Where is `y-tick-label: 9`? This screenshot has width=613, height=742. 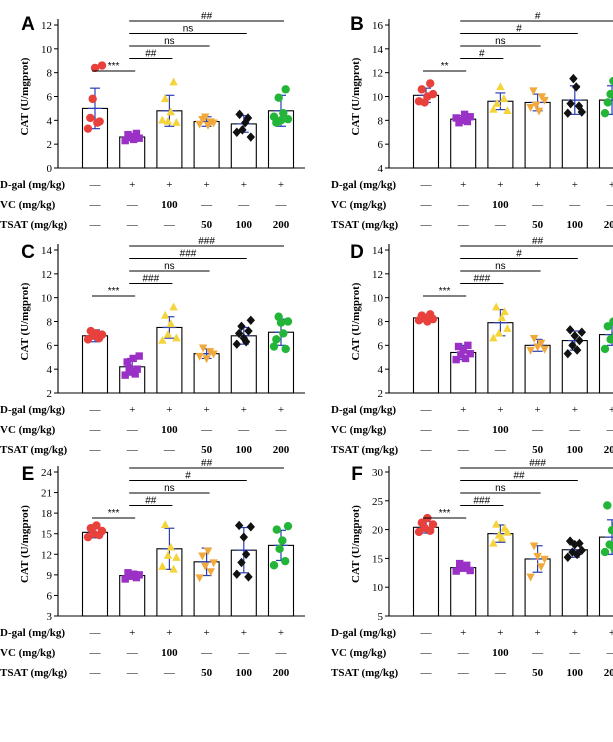
y-tick-label: 9 is located at coordinates (50, 576).